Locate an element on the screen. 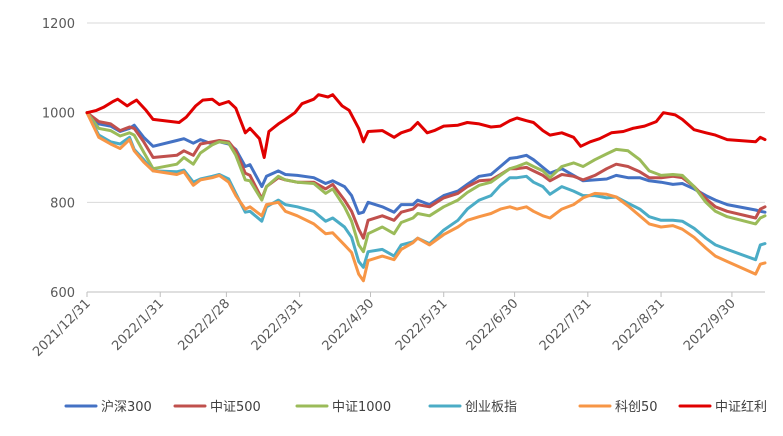  x-tick-label: 2021/12/31 is located at coordinates (62, 328).